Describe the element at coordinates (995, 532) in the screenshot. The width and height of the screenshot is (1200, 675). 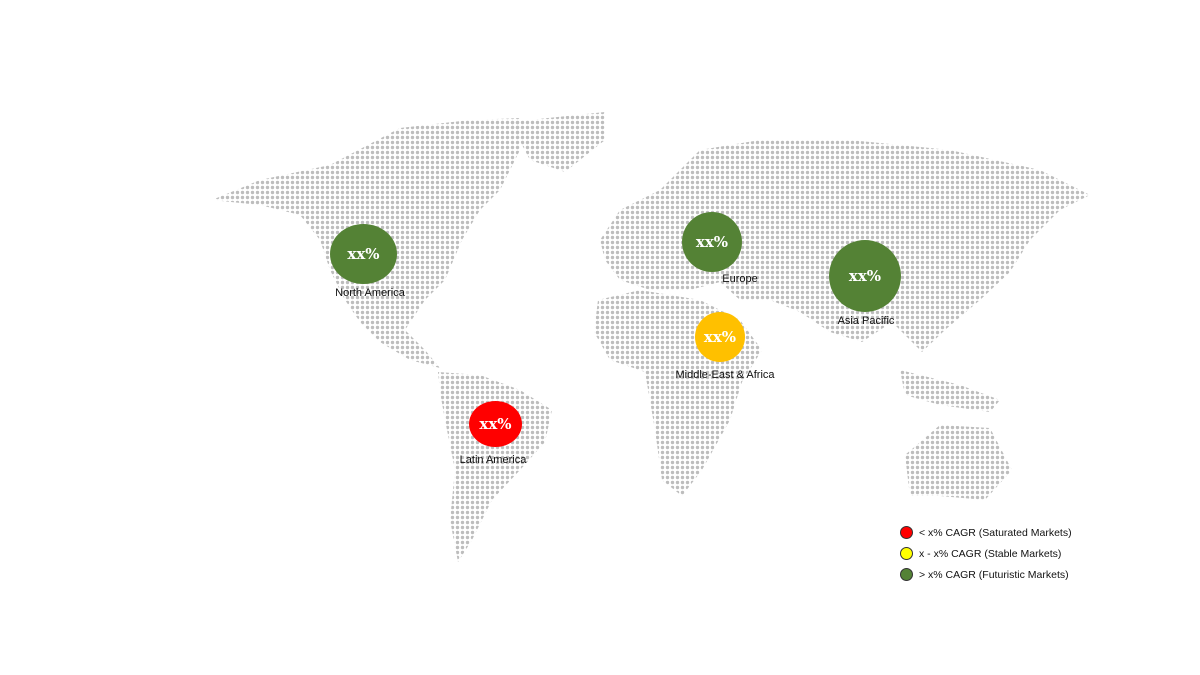
I see `legend-label: < x% CAGR (Saturated Markets)` at that location.